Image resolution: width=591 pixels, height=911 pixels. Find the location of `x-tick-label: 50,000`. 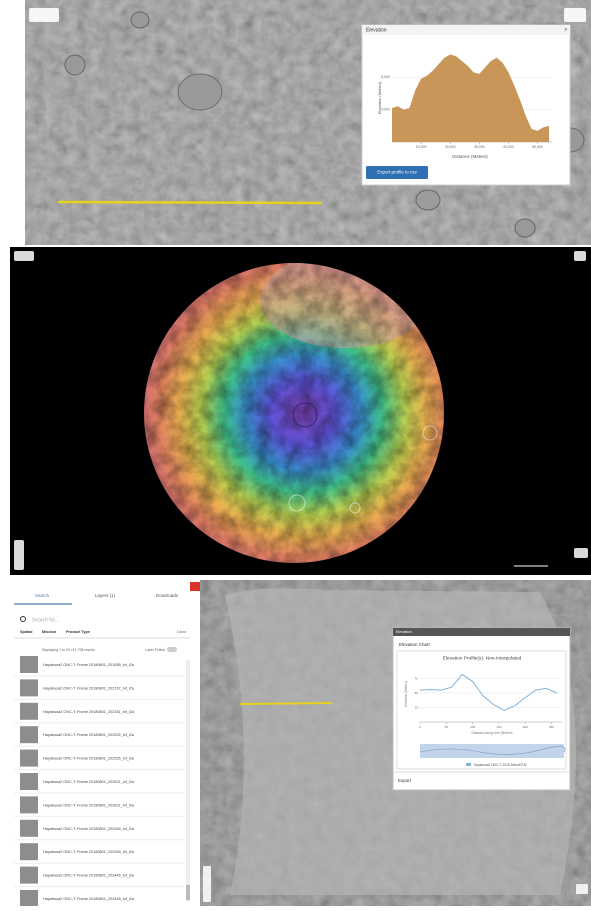

x-tick-label: 50,000 is located at coordinates (537, 147).